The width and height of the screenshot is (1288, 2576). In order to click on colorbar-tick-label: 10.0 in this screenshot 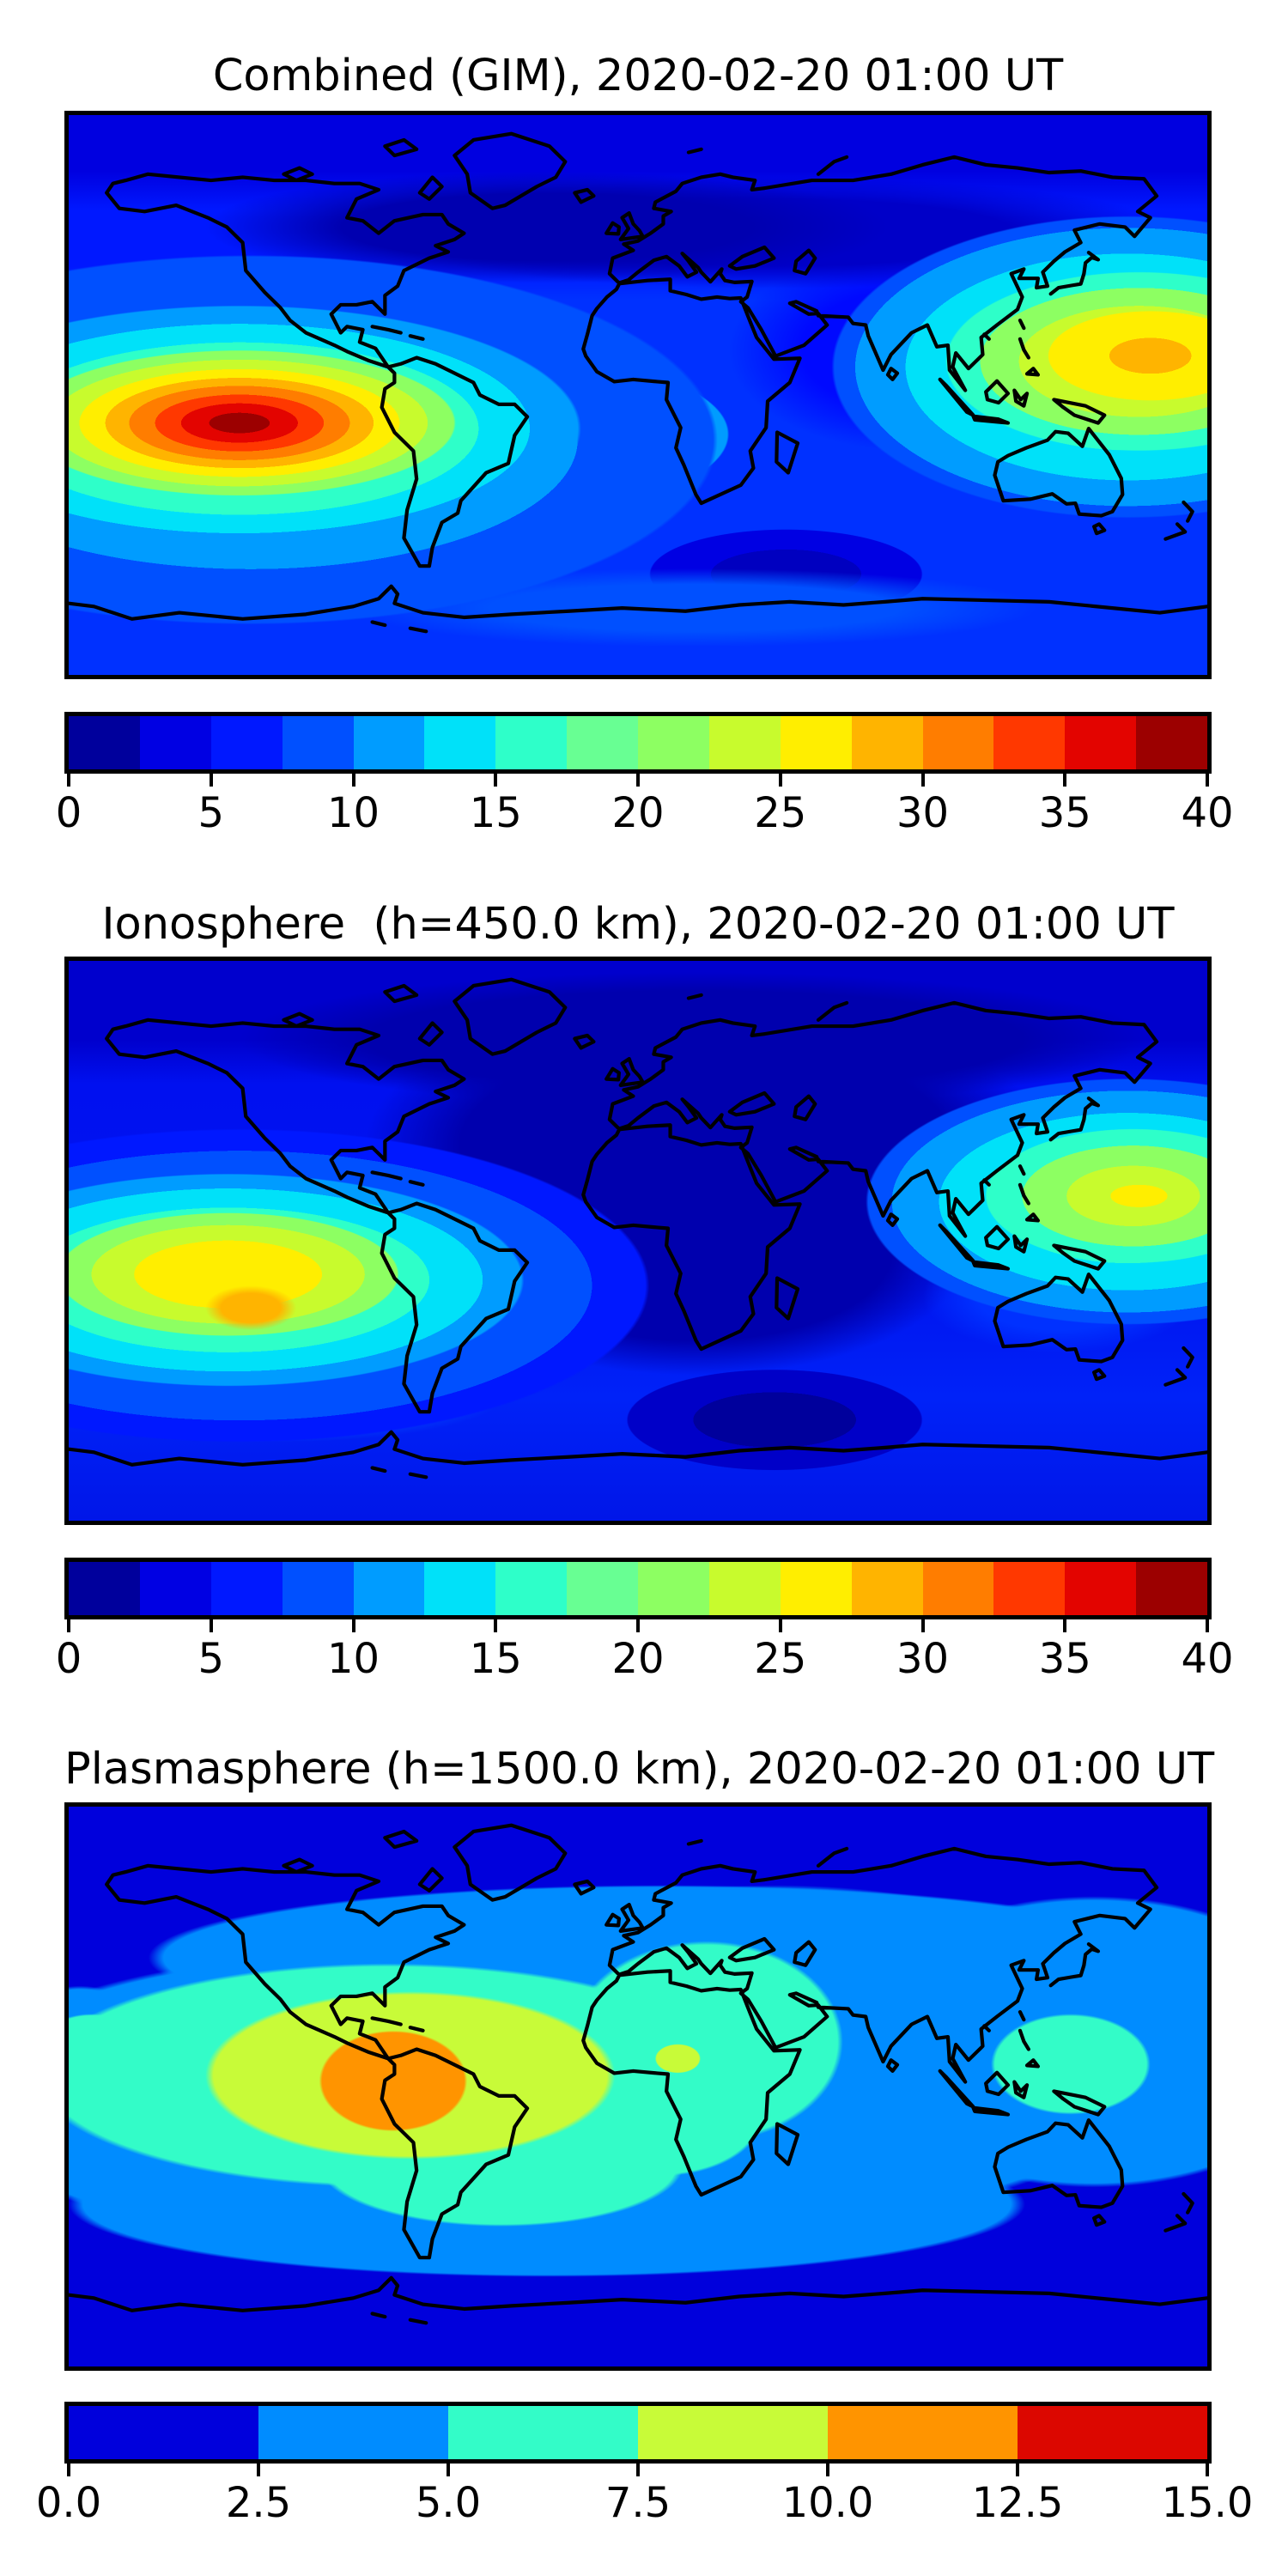, I will do `click(828, 2503)`.